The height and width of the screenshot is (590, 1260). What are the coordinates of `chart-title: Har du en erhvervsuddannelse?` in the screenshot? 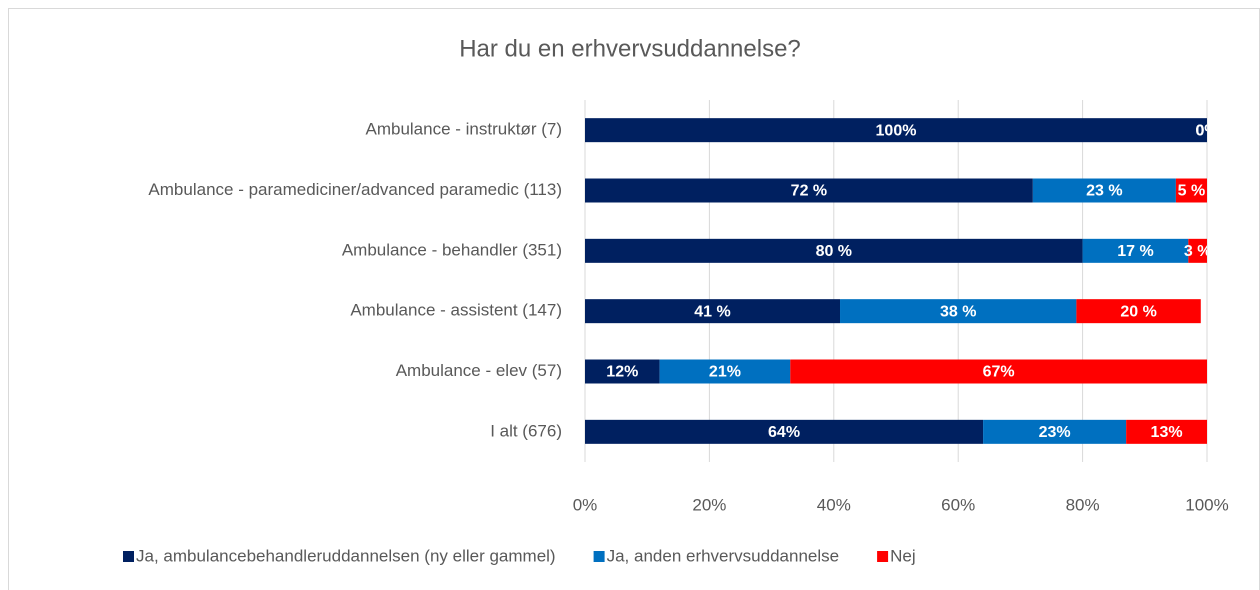 It's located at (630, 48).